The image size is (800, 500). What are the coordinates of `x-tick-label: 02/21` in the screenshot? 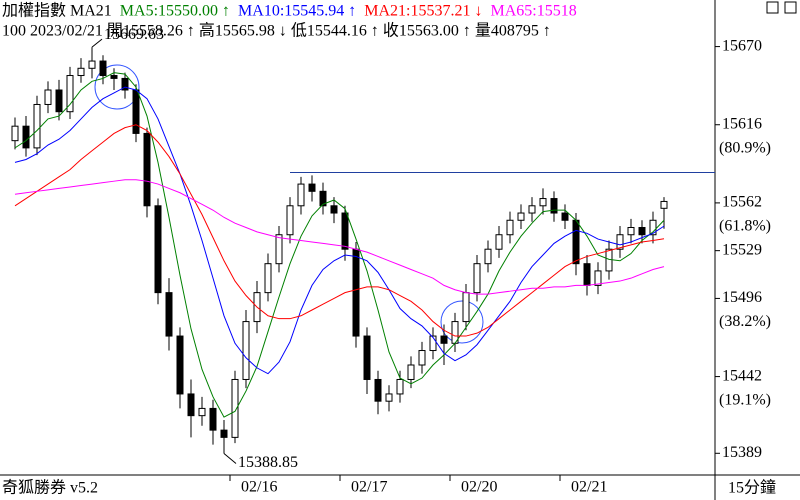 It's located at (589, 487).